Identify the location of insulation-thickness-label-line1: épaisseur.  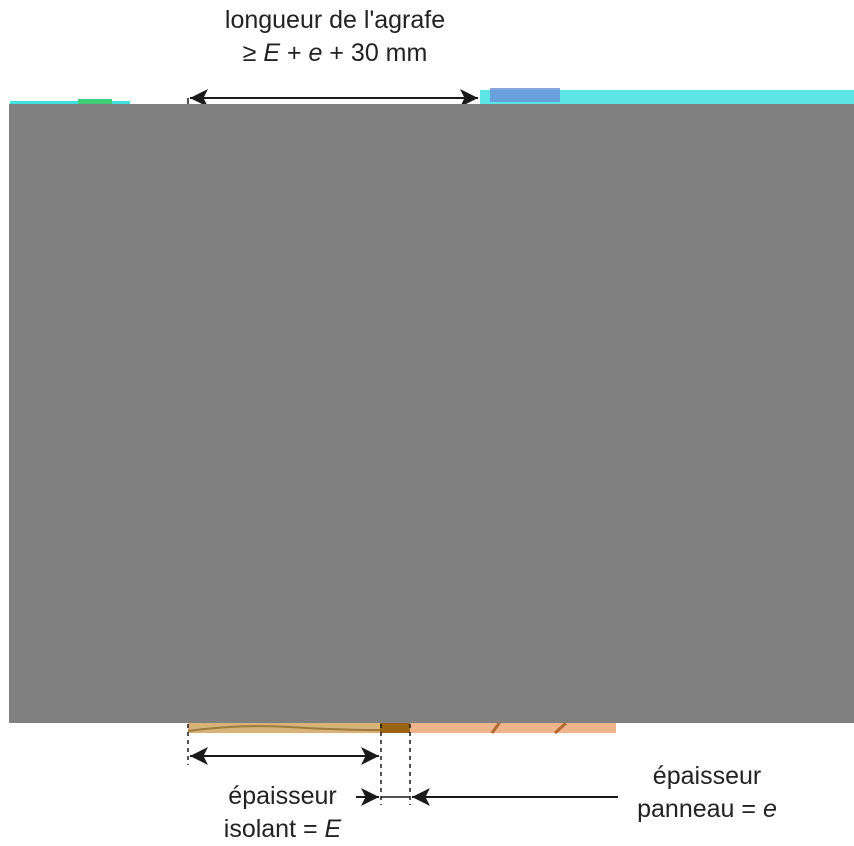
(282, 796).